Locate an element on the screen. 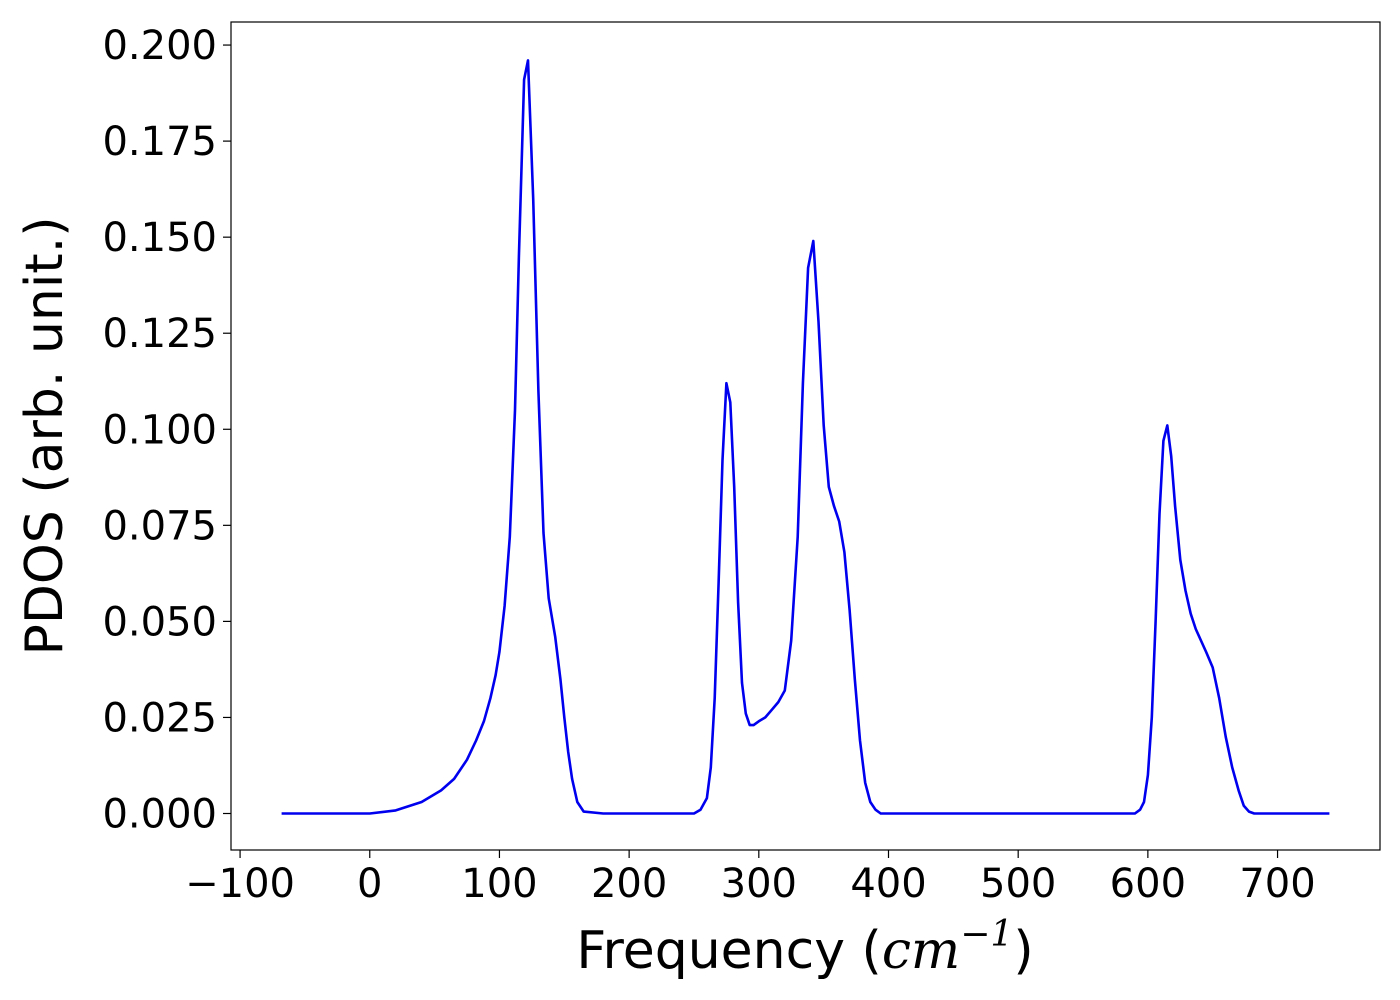 This screenshot has height=1000, width=1400. y-tick-label: 0.200 is located at coordinates (159, 46).